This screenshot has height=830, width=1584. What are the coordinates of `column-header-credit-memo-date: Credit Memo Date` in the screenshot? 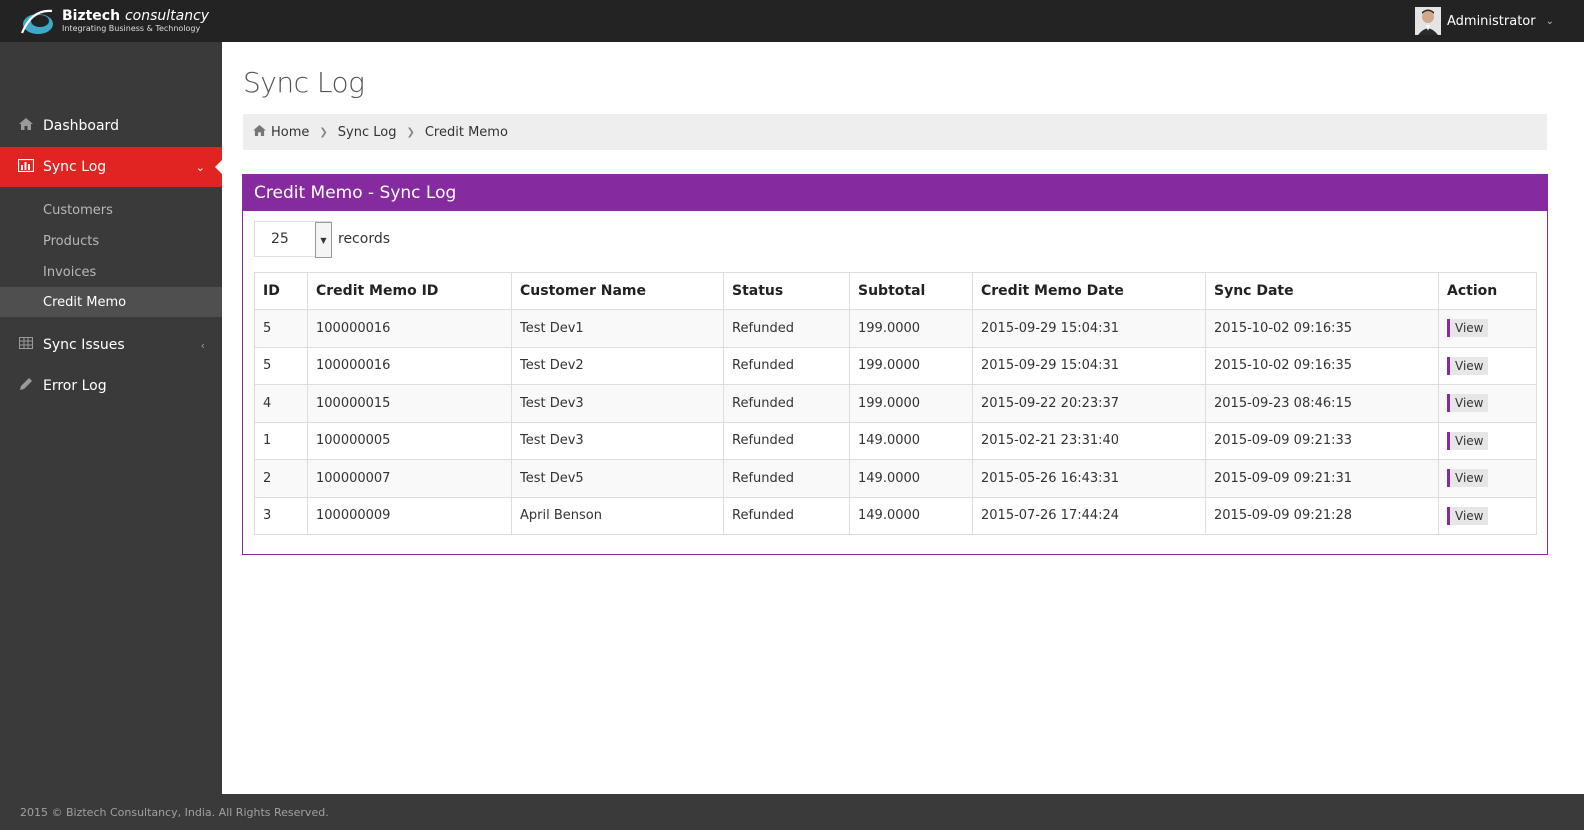 It's located at (1089, 291).